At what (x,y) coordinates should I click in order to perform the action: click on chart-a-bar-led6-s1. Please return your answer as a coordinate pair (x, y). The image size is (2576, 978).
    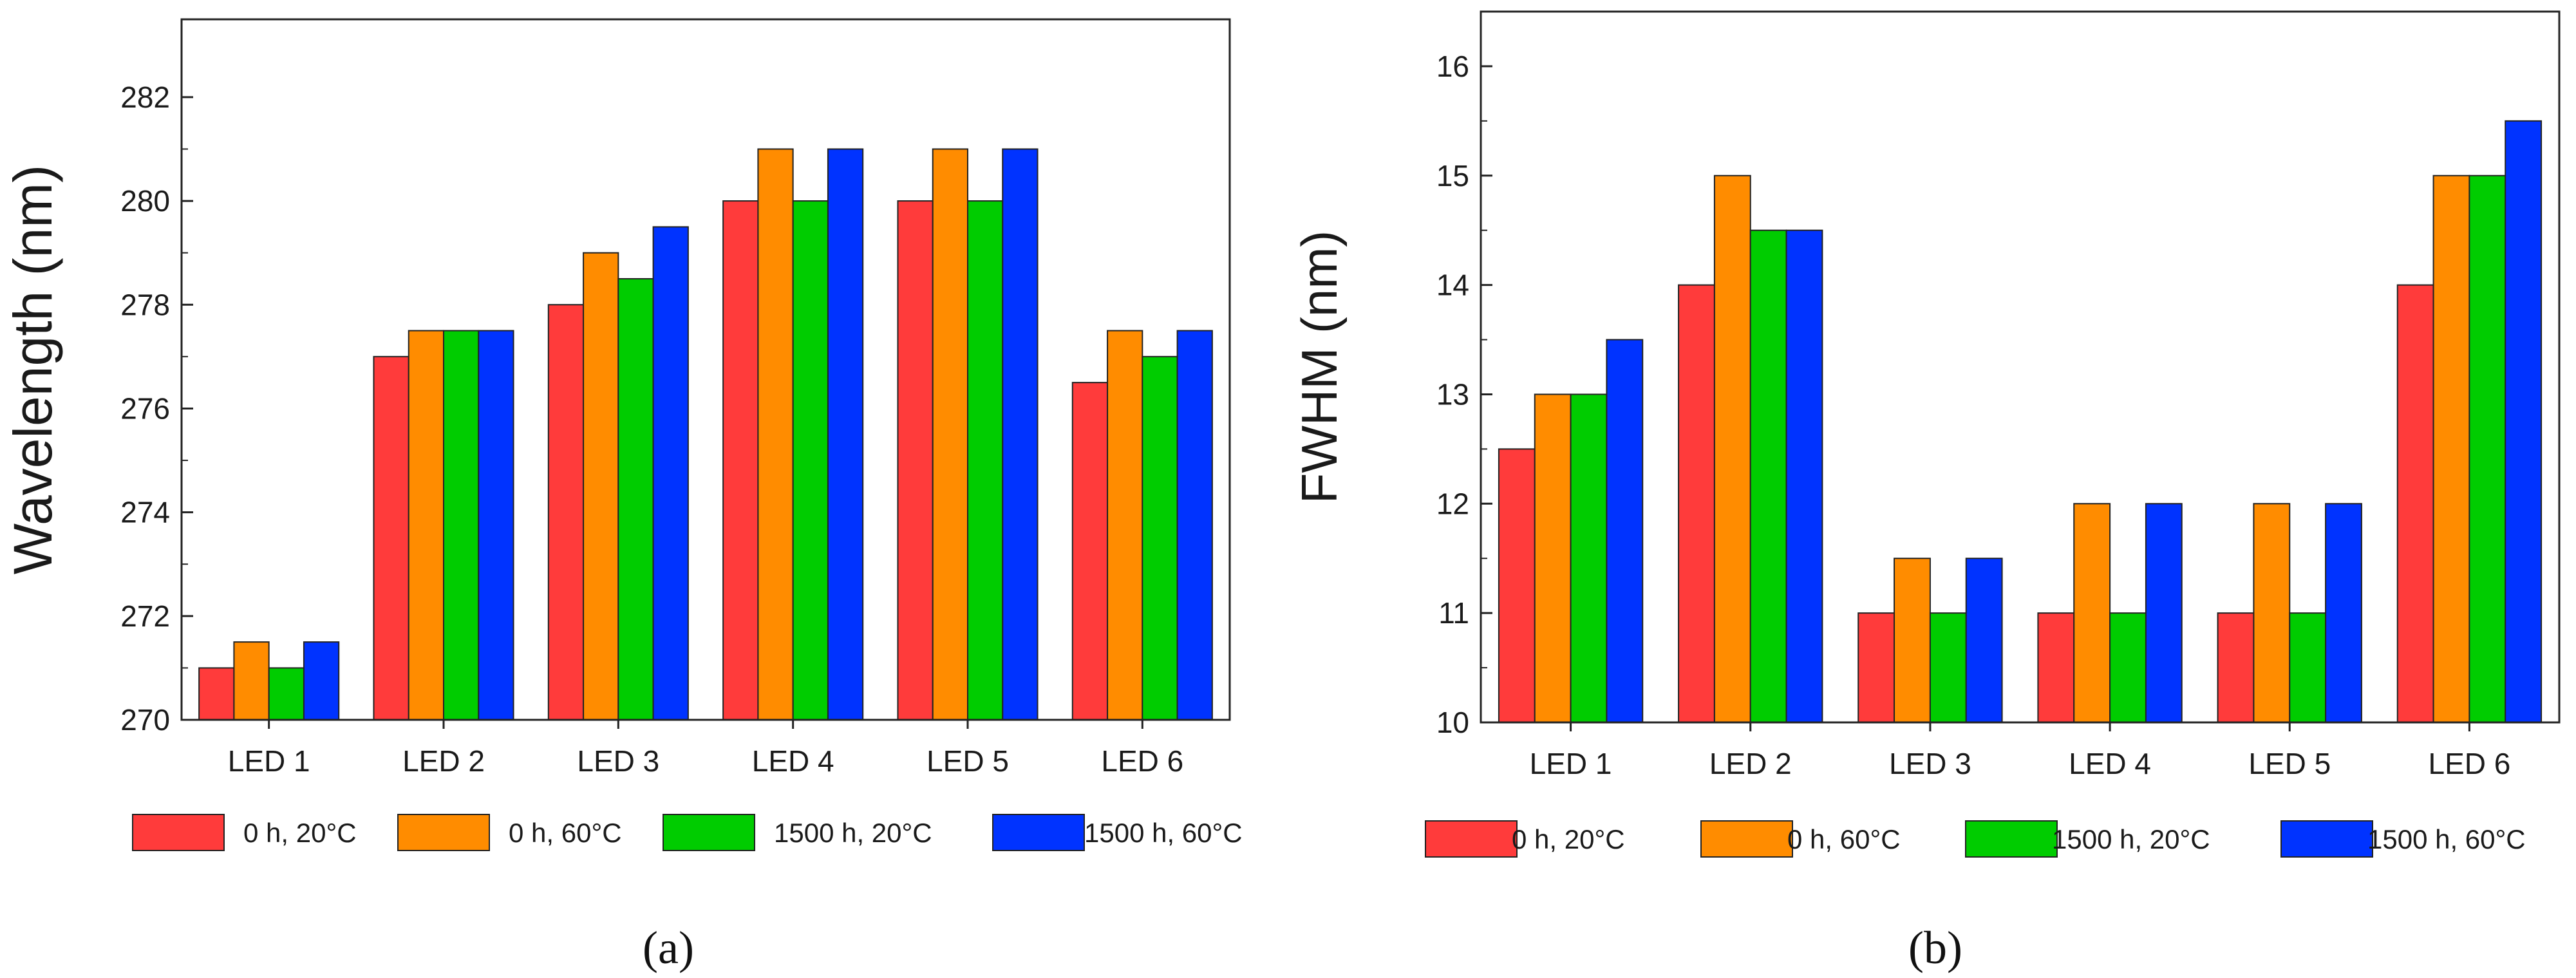
    Looking at the image, I should click on (1090, 551).